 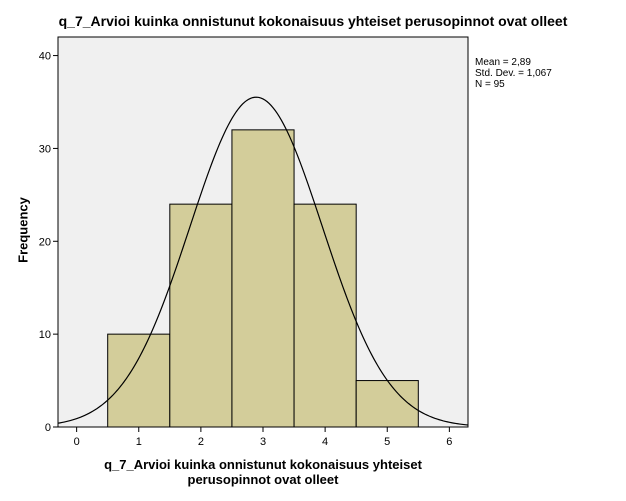 I want to click on x-tick-label: 3, so click(x=263, y=442).